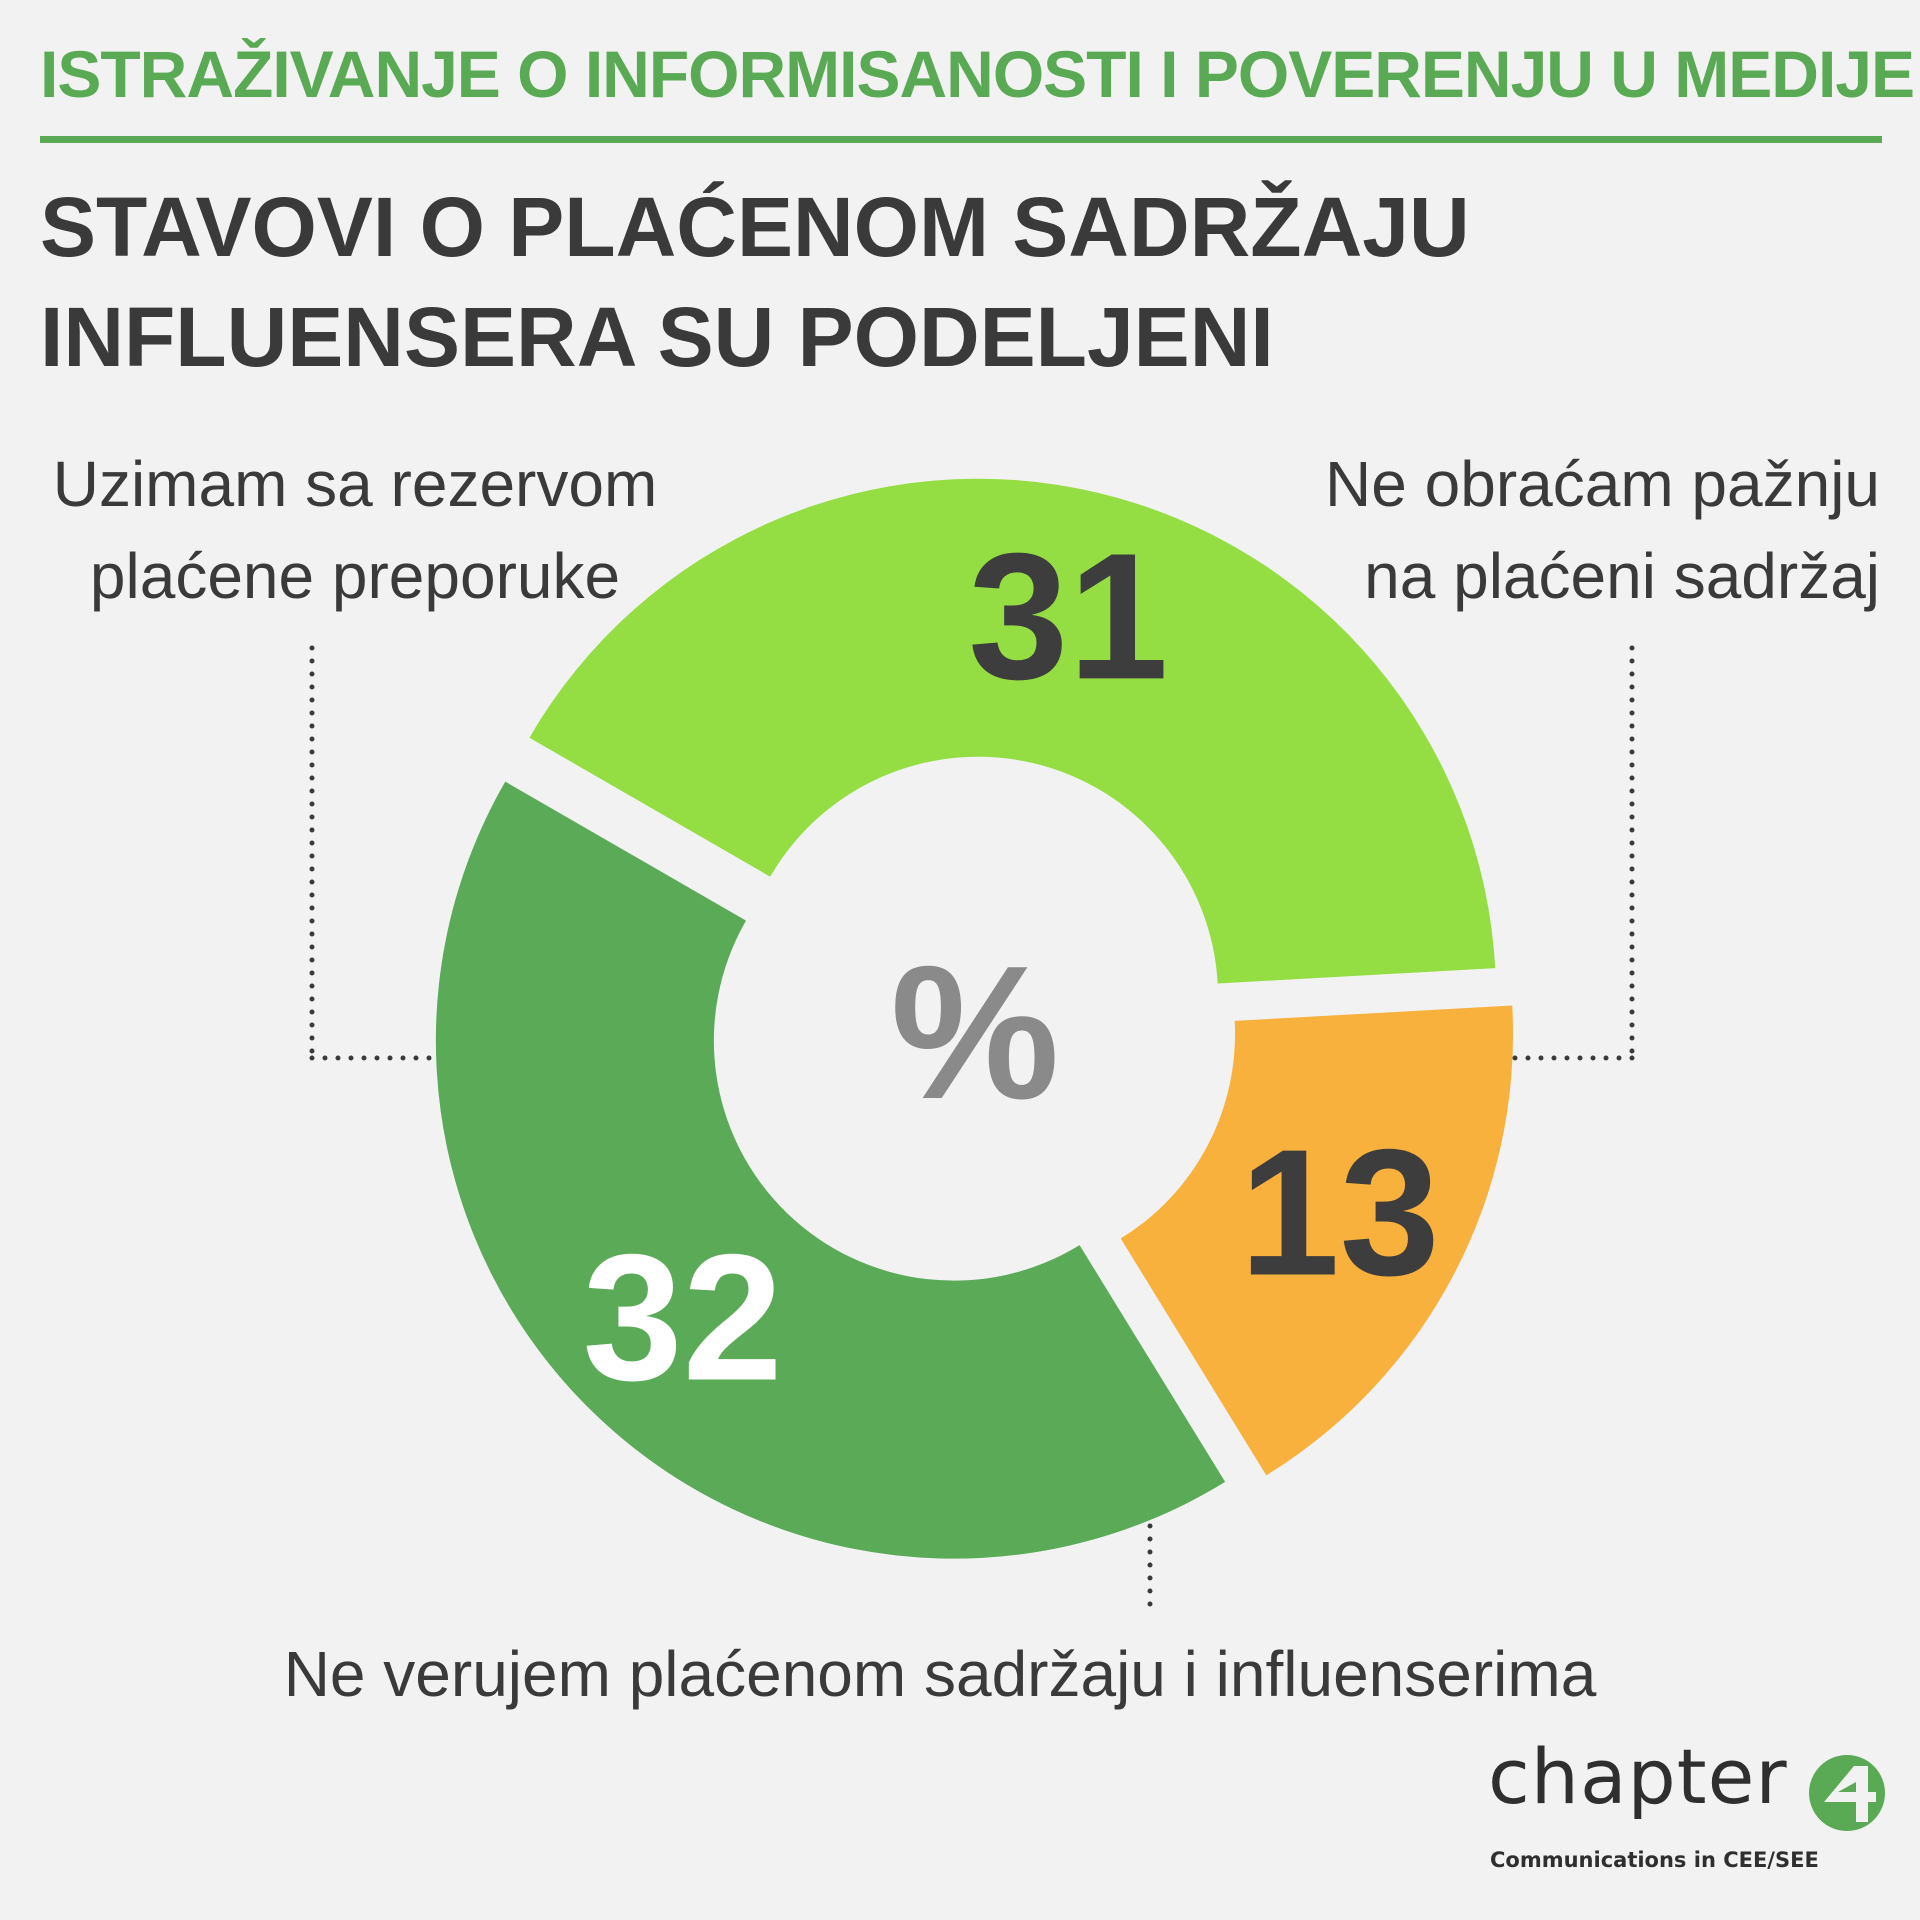 Image resolution: width=1920 pixels, height=1920 pixels. Describe the element at coordinates (961, 139) in the screenshot. I see `header-rule` at that location.